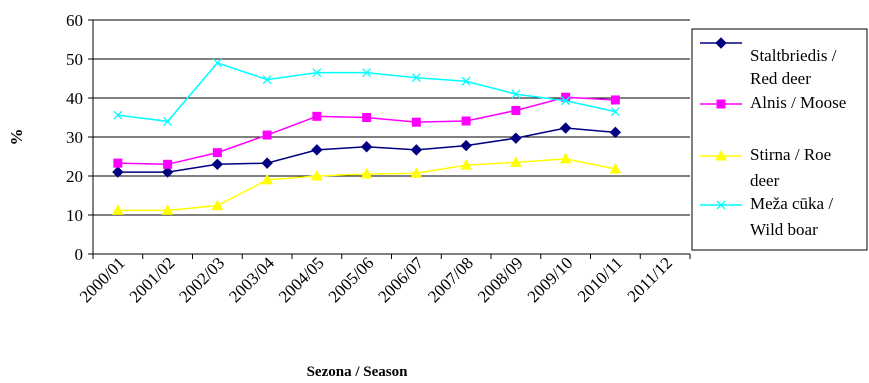 Image resolution: width=869 pixels, height=383 pixels. I want to click on x-tick-label: 2002/03, so click(201, 279).